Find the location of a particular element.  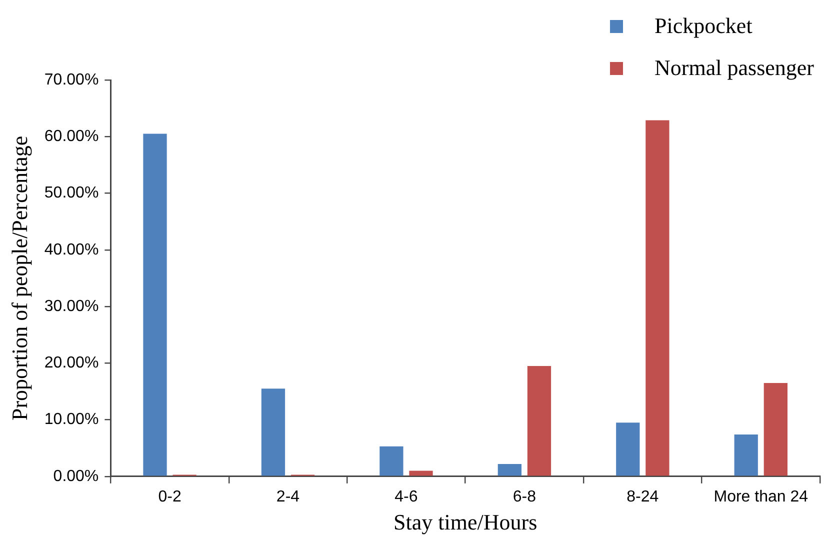

y-tick-label: 70.00% is located at coordinates (71, 79).